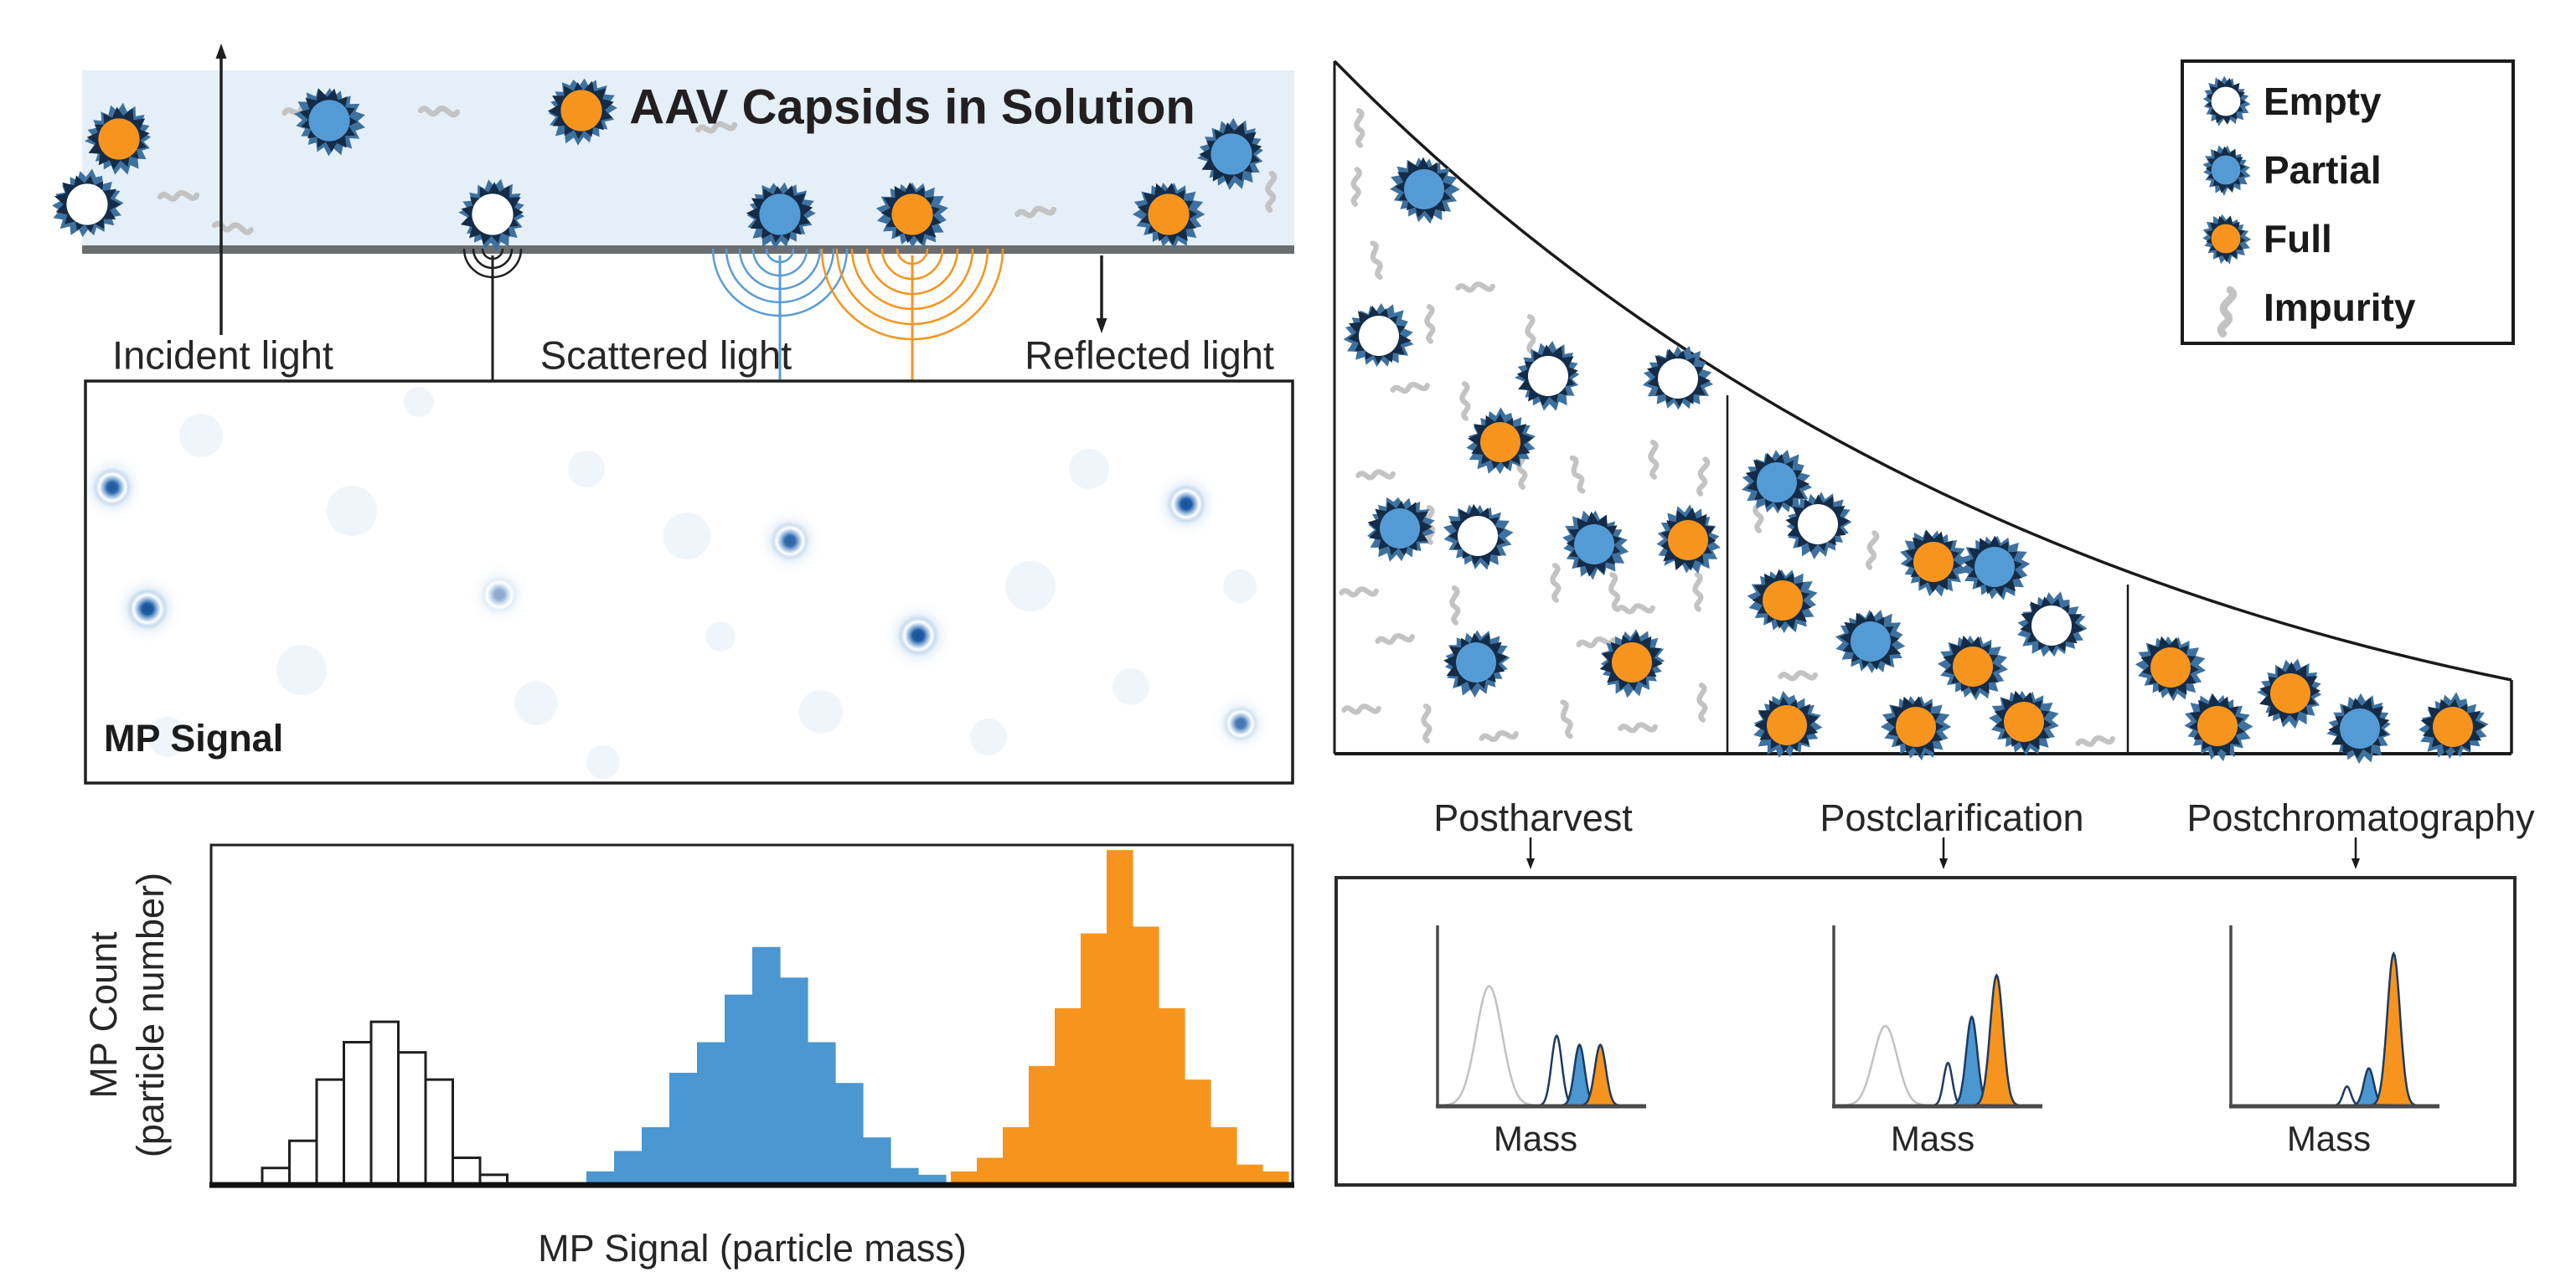 The image size is (2576, 1288). I want to click on legend-label-impurity: Impurity, so click(2340, 307).